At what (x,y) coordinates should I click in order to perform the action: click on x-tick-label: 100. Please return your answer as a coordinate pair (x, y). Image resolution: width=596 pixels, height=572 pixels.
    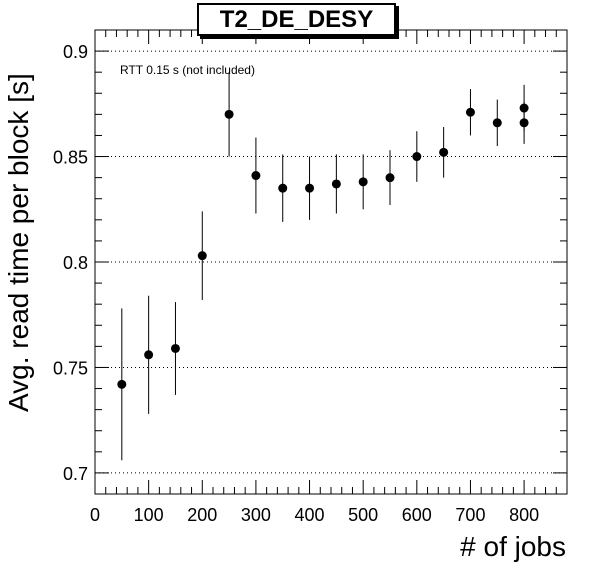
    Looking at the image, I should click on (149, 515).